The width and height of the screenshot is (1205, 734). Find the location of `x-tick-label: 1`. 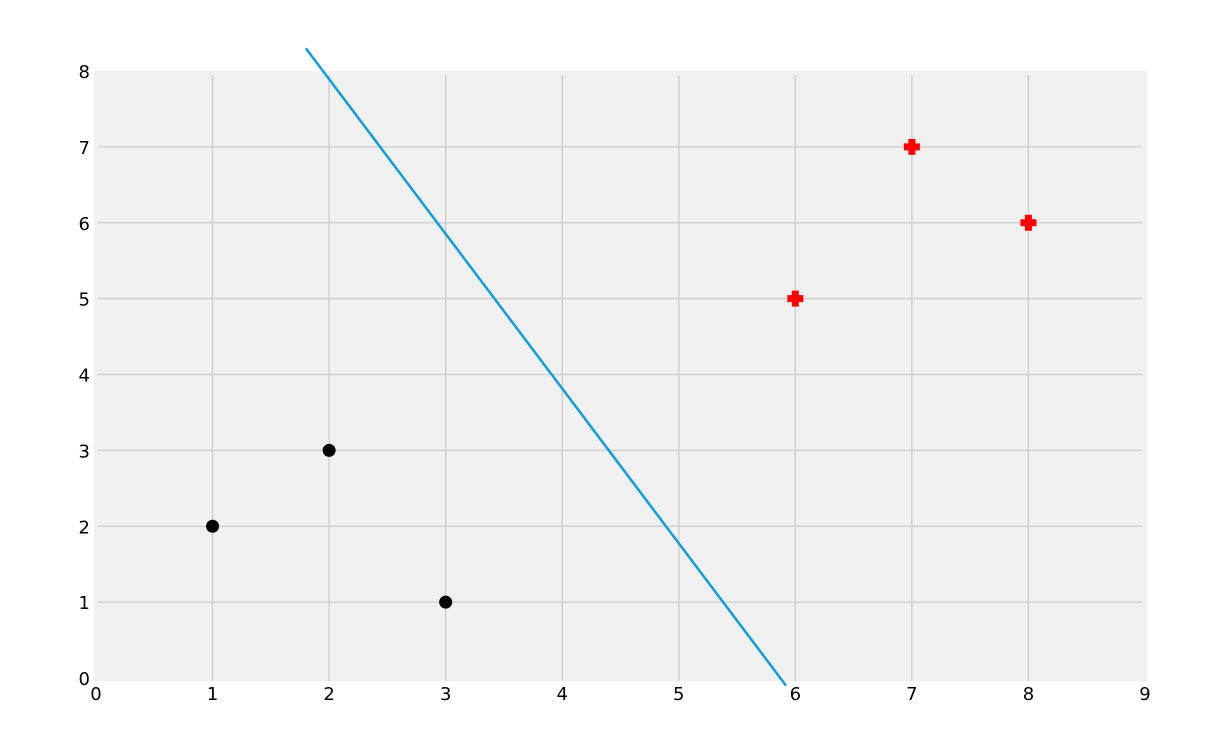

x-tick-label: 1 is located at coordinates (212, 694).